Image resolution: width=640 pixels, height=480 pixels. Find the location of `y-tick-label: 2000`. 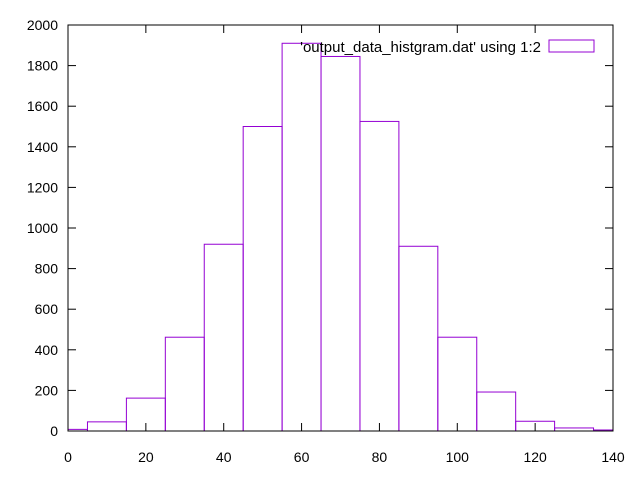

y-tick-label: 2000 is located at coordinates (42, 25).